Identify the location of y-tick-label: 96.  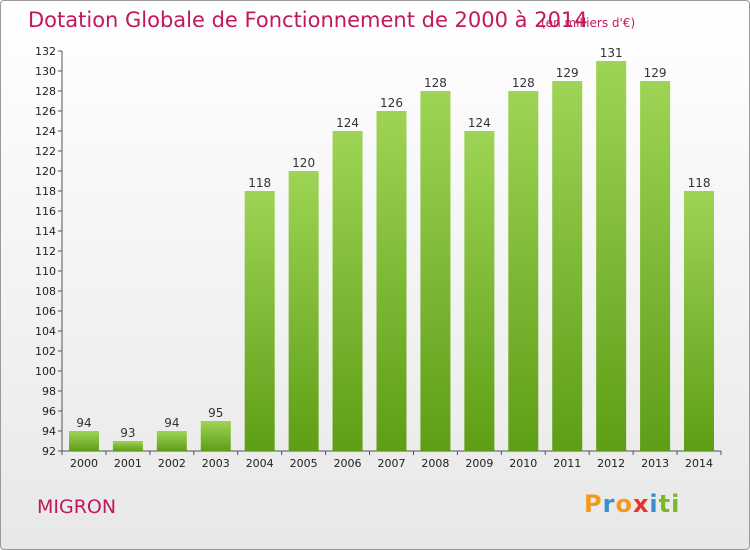
(49, 411).